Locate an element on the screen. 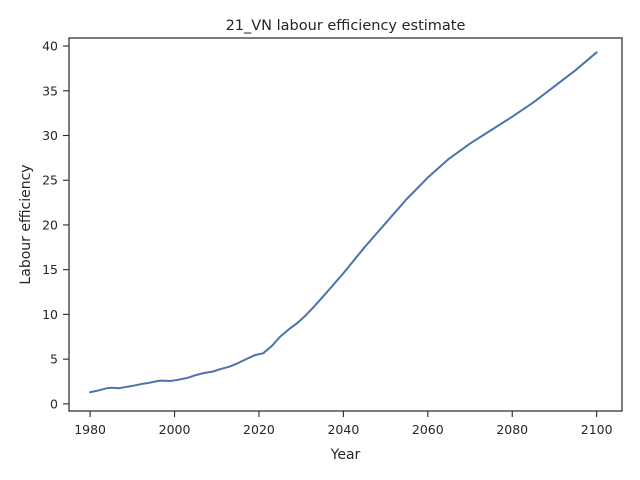  y-axis-ticks: 0 5 10 15 20 25 30 35 40 is located at coordinates (55, 225).